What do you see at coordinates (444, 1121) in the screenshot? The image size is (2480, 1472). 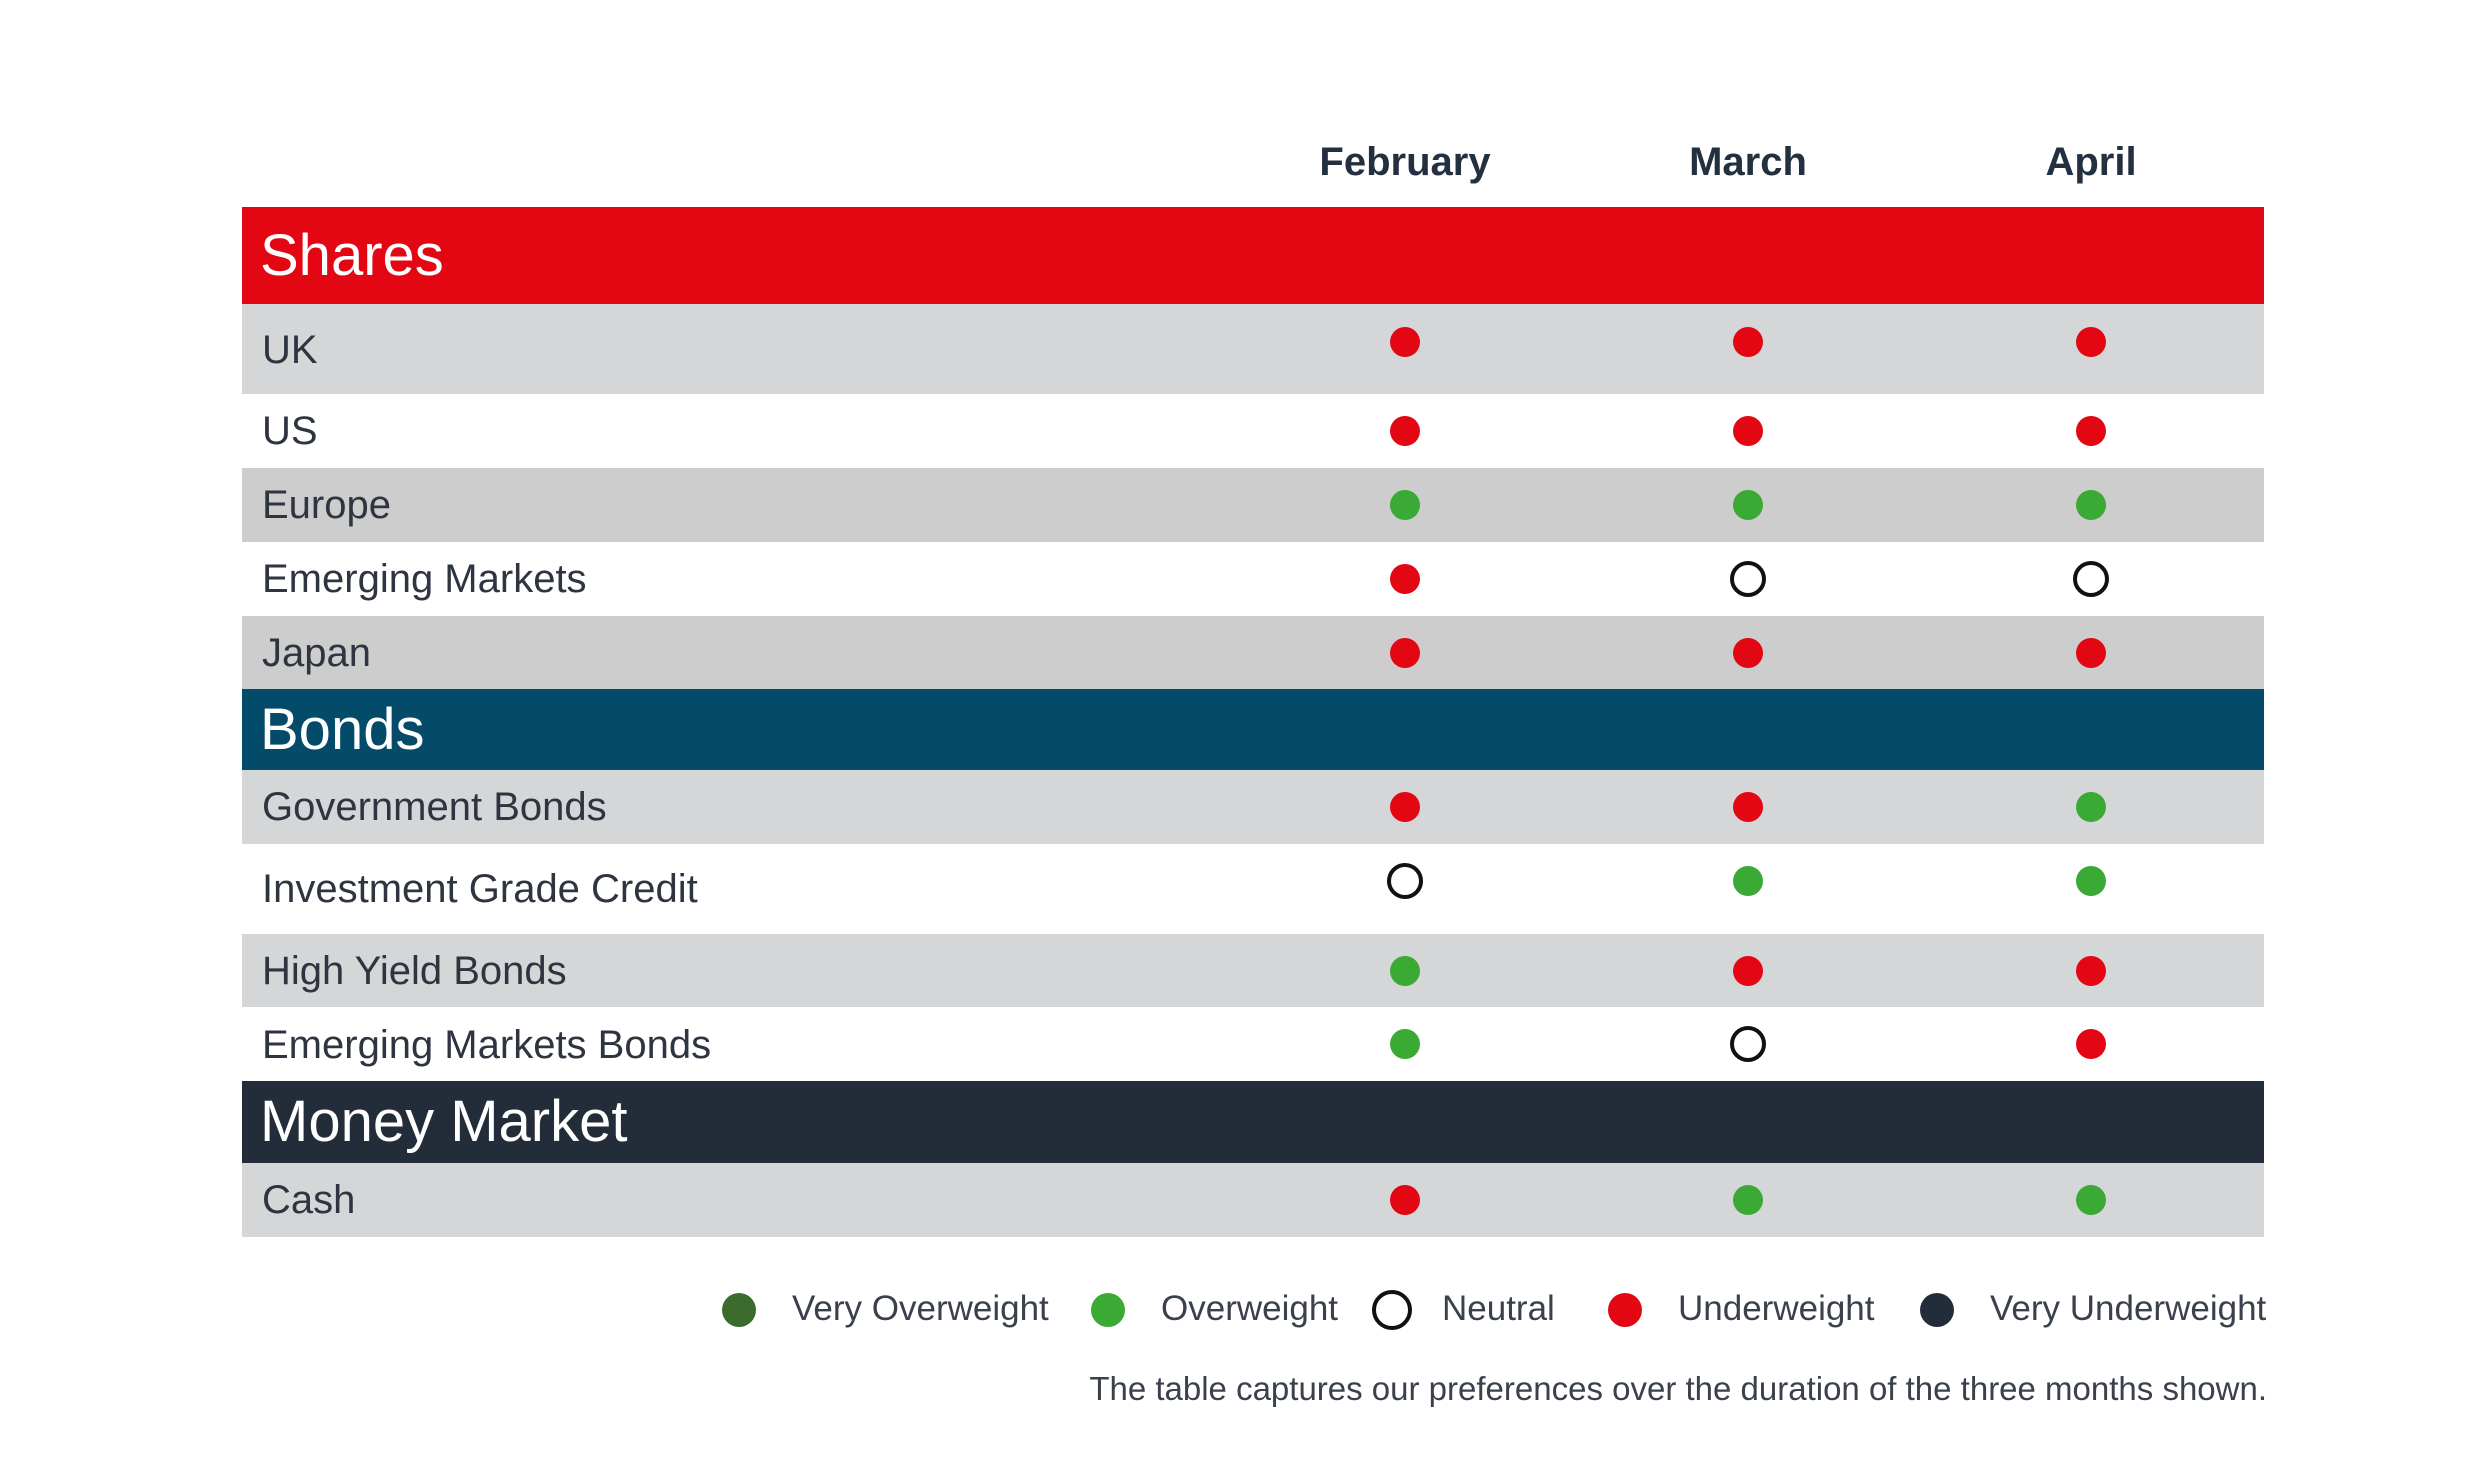 I see `section-label: Money Market` at bounding box center [444, 1121].